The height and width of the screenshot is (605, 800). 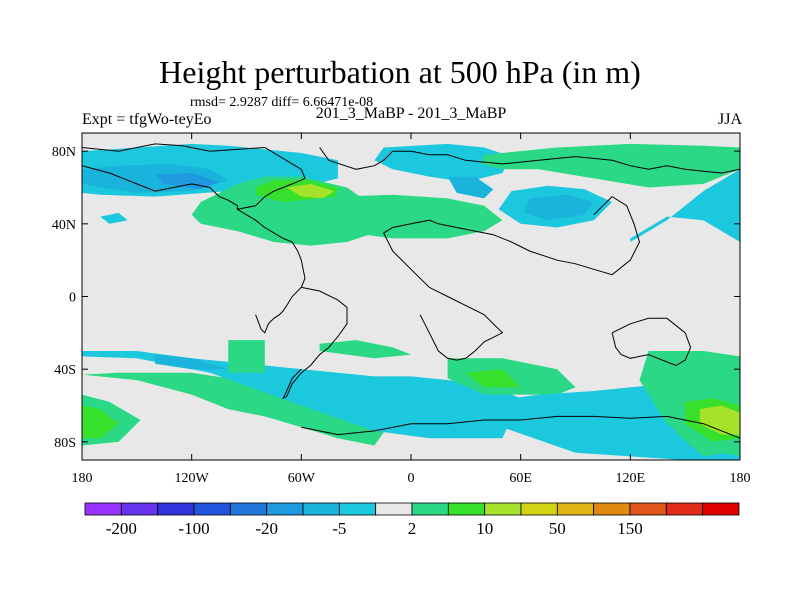 I want to click on y-tick-label-3: 40S, so click(x=65, y=370).